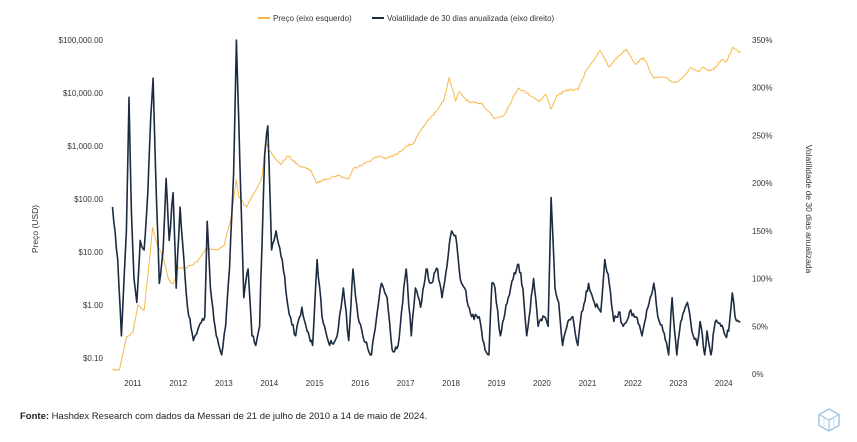  What do you see at coordinates (178, 383) in the screenshot?
I see `x-tick-label: 2012` at bounding box center [178, 383].